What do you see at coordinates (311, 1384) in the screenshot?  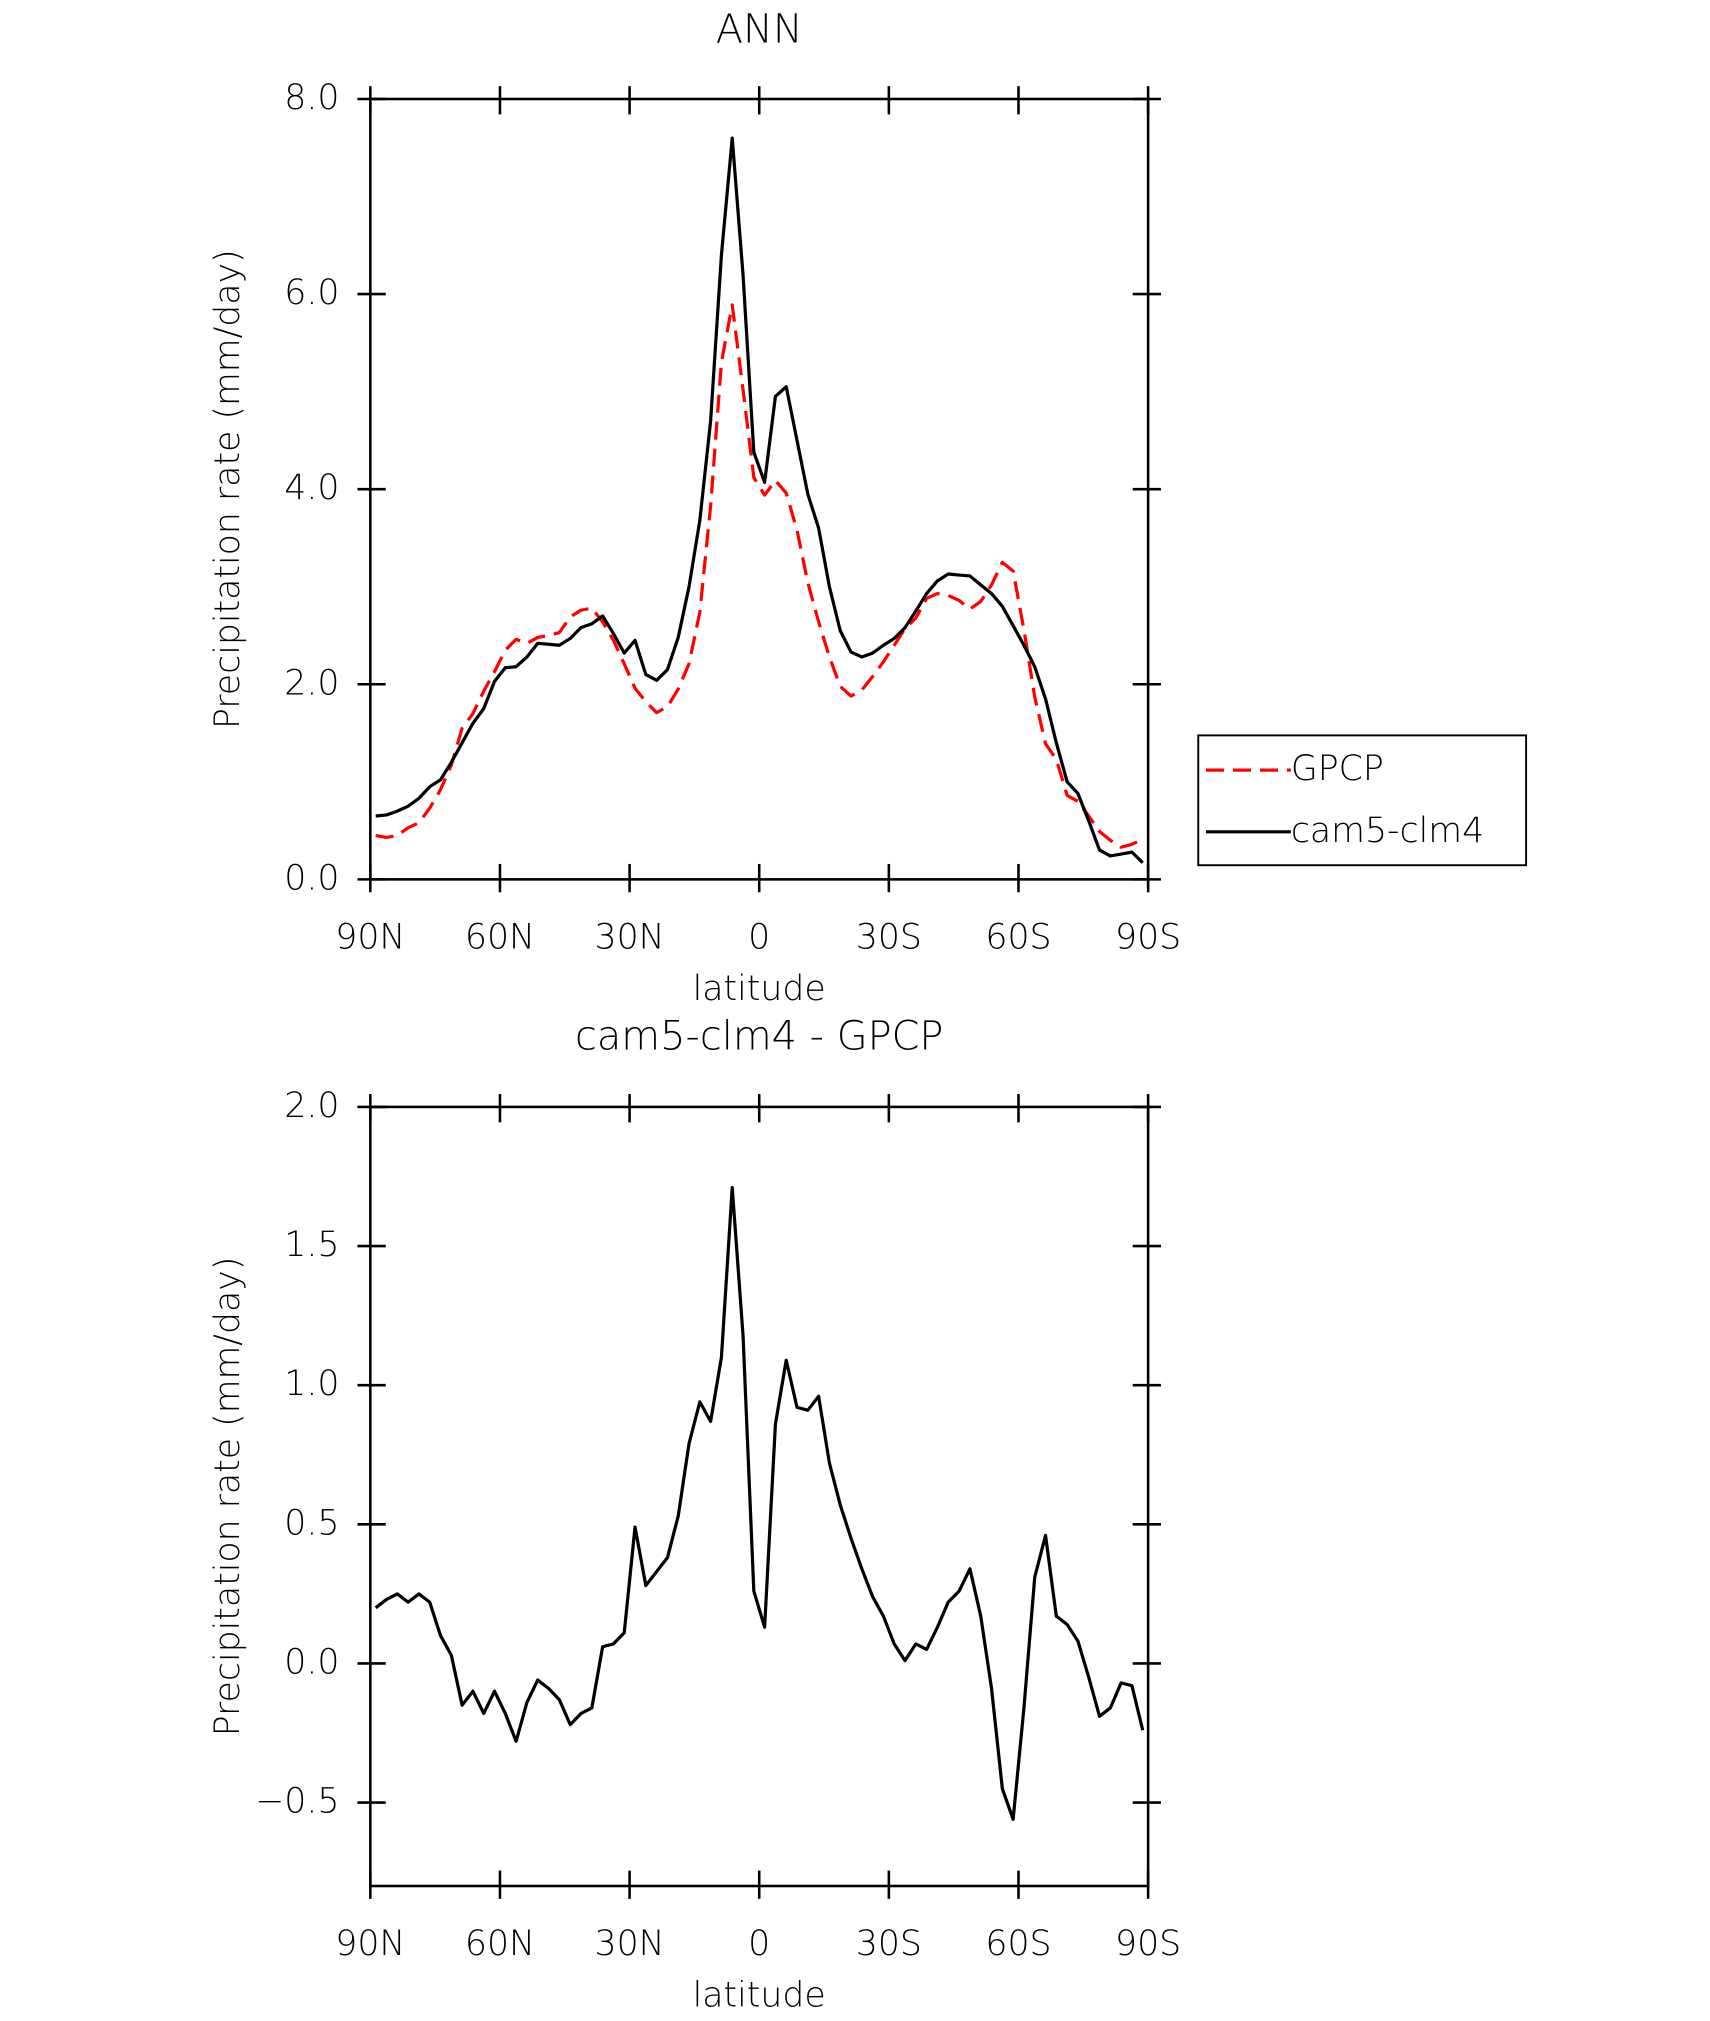 I see `y-tick-label: 1.0` at bounding box center [311, 1384].